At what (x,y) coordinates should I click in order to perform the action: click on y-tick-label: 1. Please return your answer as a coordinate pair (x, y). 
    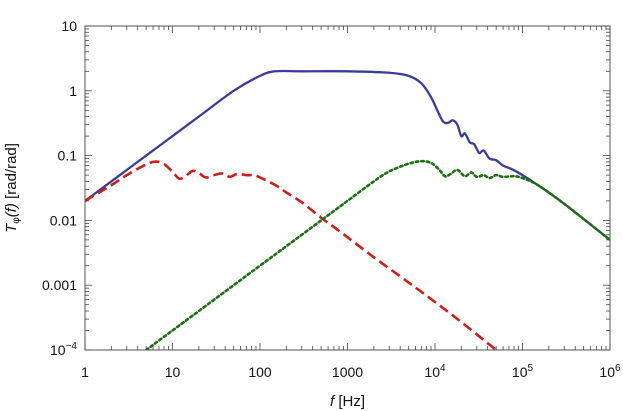
    Looking at the image, I should click on (73, 91).